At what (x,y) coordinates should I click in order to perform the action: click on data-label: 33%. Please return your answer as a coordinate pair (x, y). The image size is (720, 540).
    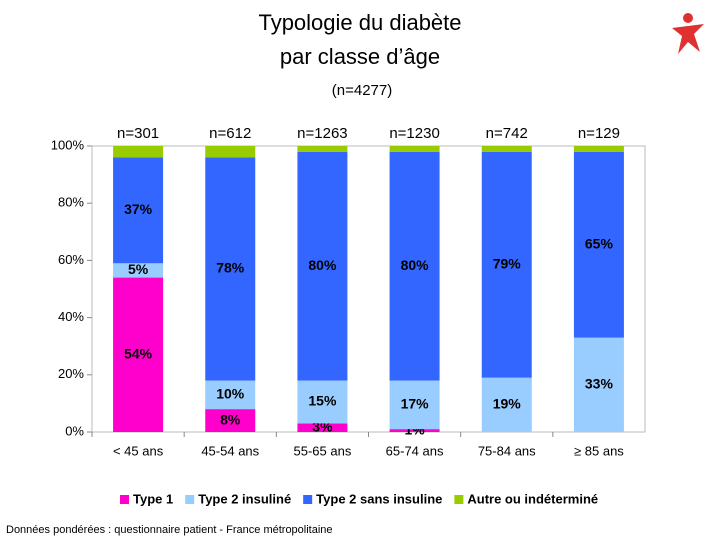
    Looking at the image, I should click on (599, 384).